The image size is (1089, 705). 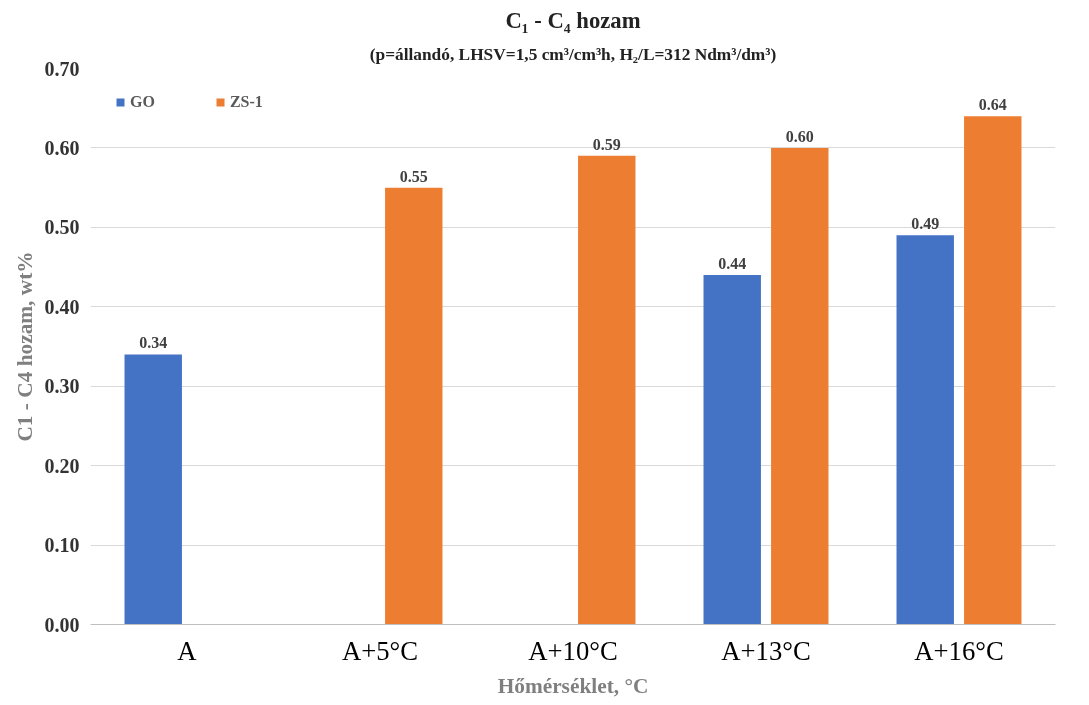 I want to click on data-label: 0.60, so click(x=799, y=136).